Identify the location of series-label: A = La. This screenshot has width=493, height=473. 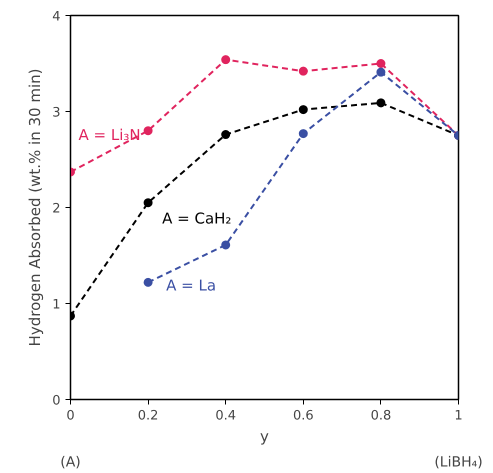
(191, 285).